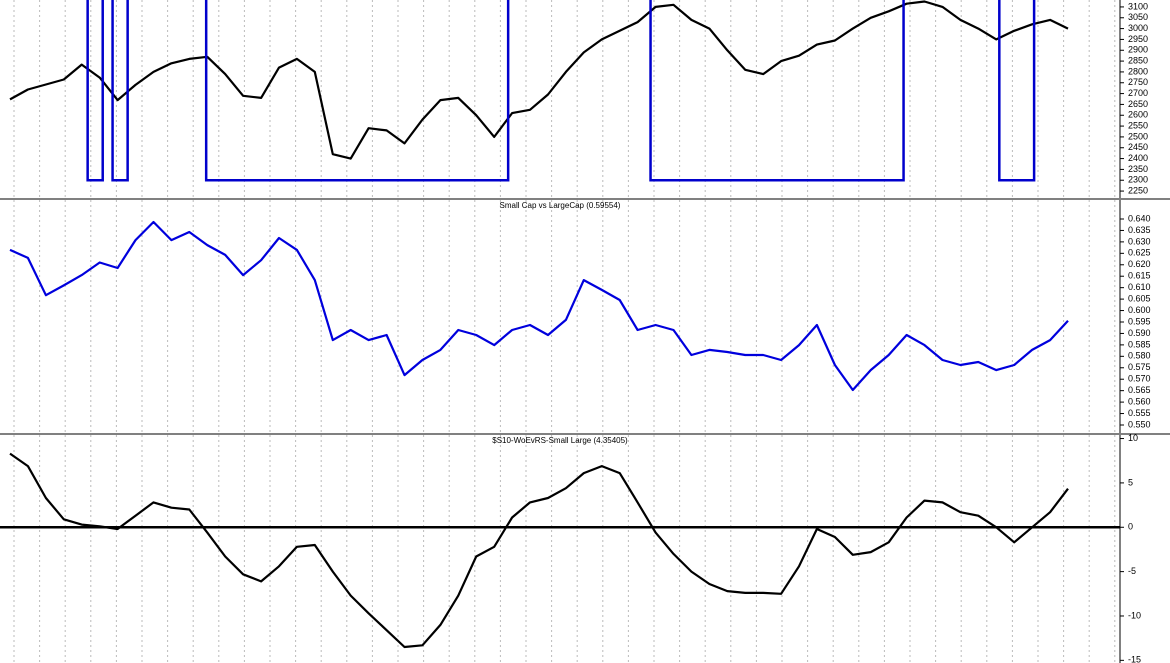  What do you see at coordinates (1139, 333) in the screenshot?
I see `y-tick-label: 0.590` at bounding box center [1139, 333].